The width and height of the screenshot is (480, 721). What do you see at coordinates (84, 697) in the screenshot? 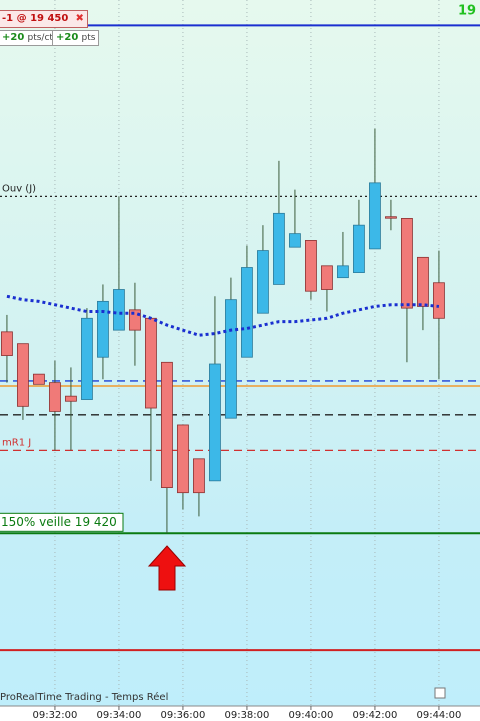
I see `footer: ProRealTime Trading - Temps Réel` at bounding box center [84, 697].